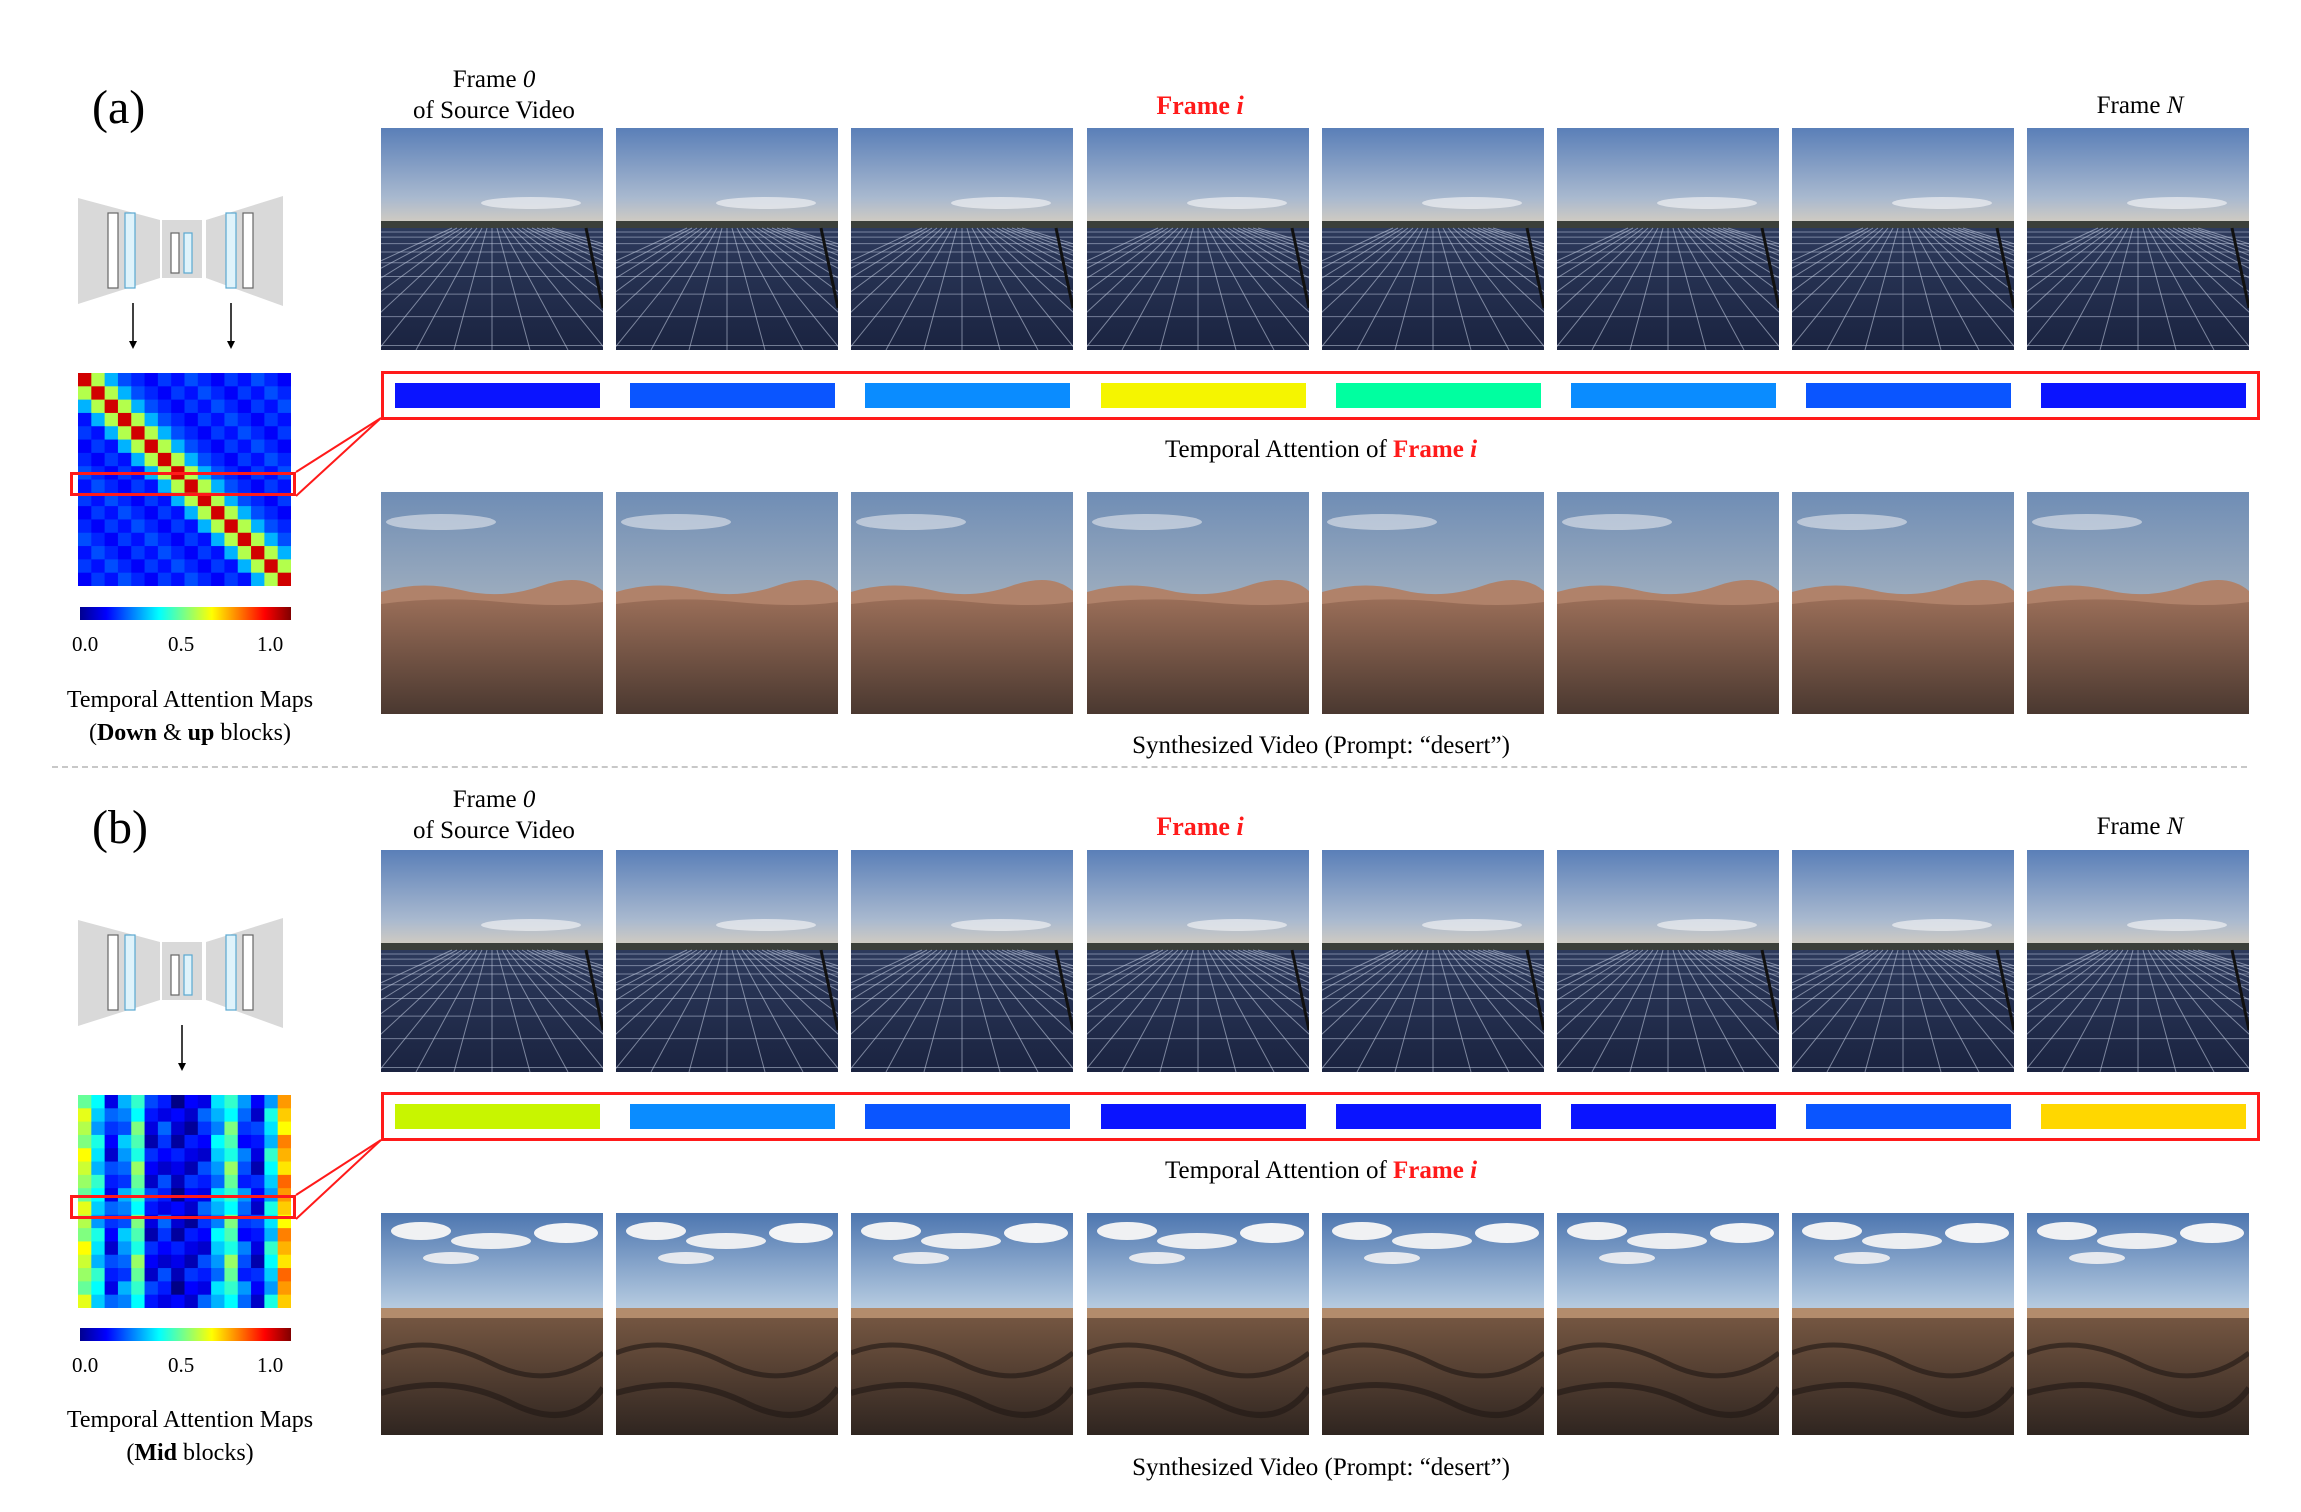  What do you see at coordinates (1315, 603) in the screenshot?
I see `panel-a-synth-row` at bounding box center [1315, 603].